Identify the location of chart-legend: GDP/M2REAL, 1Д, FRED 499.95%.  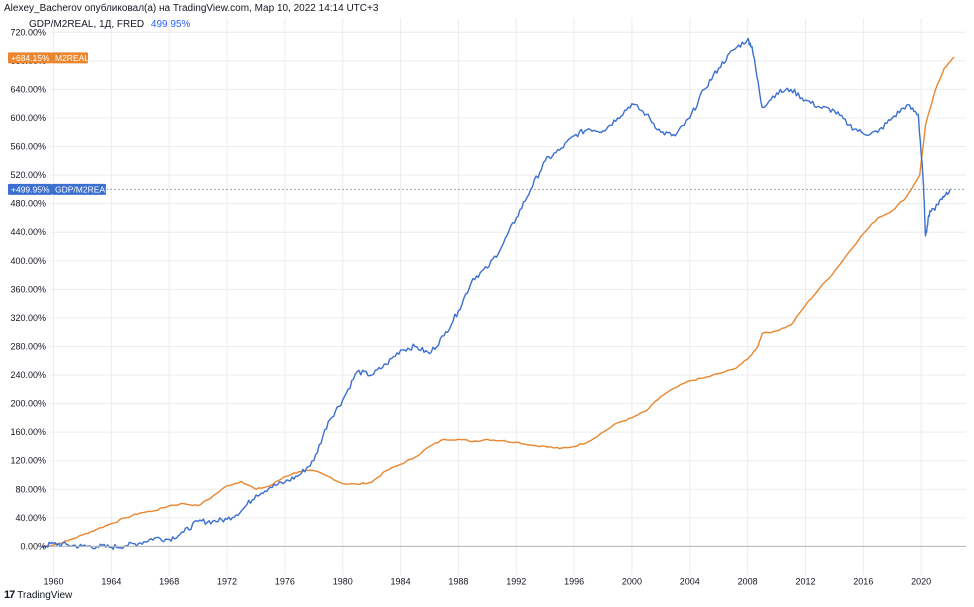
(109, 24).